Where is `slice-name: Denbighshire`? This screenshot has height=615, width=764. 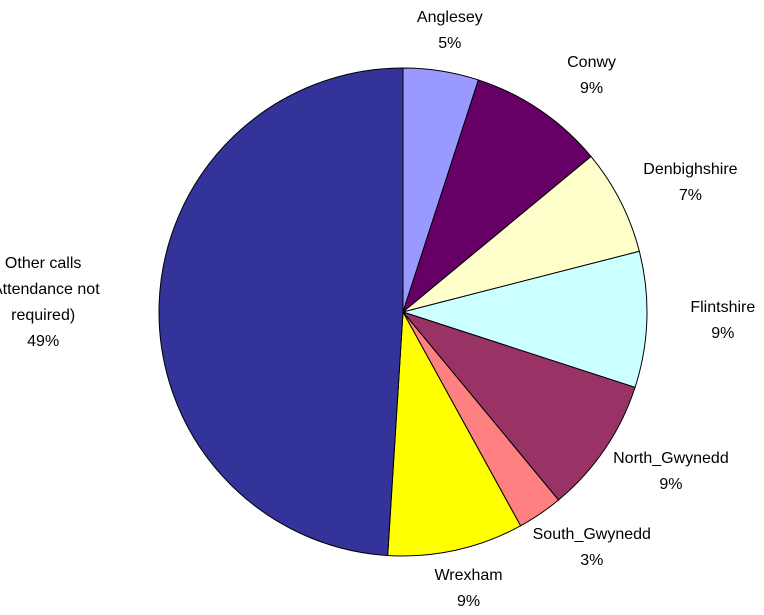
slice-name: Denbighshire is located at coordinates (690, 169).